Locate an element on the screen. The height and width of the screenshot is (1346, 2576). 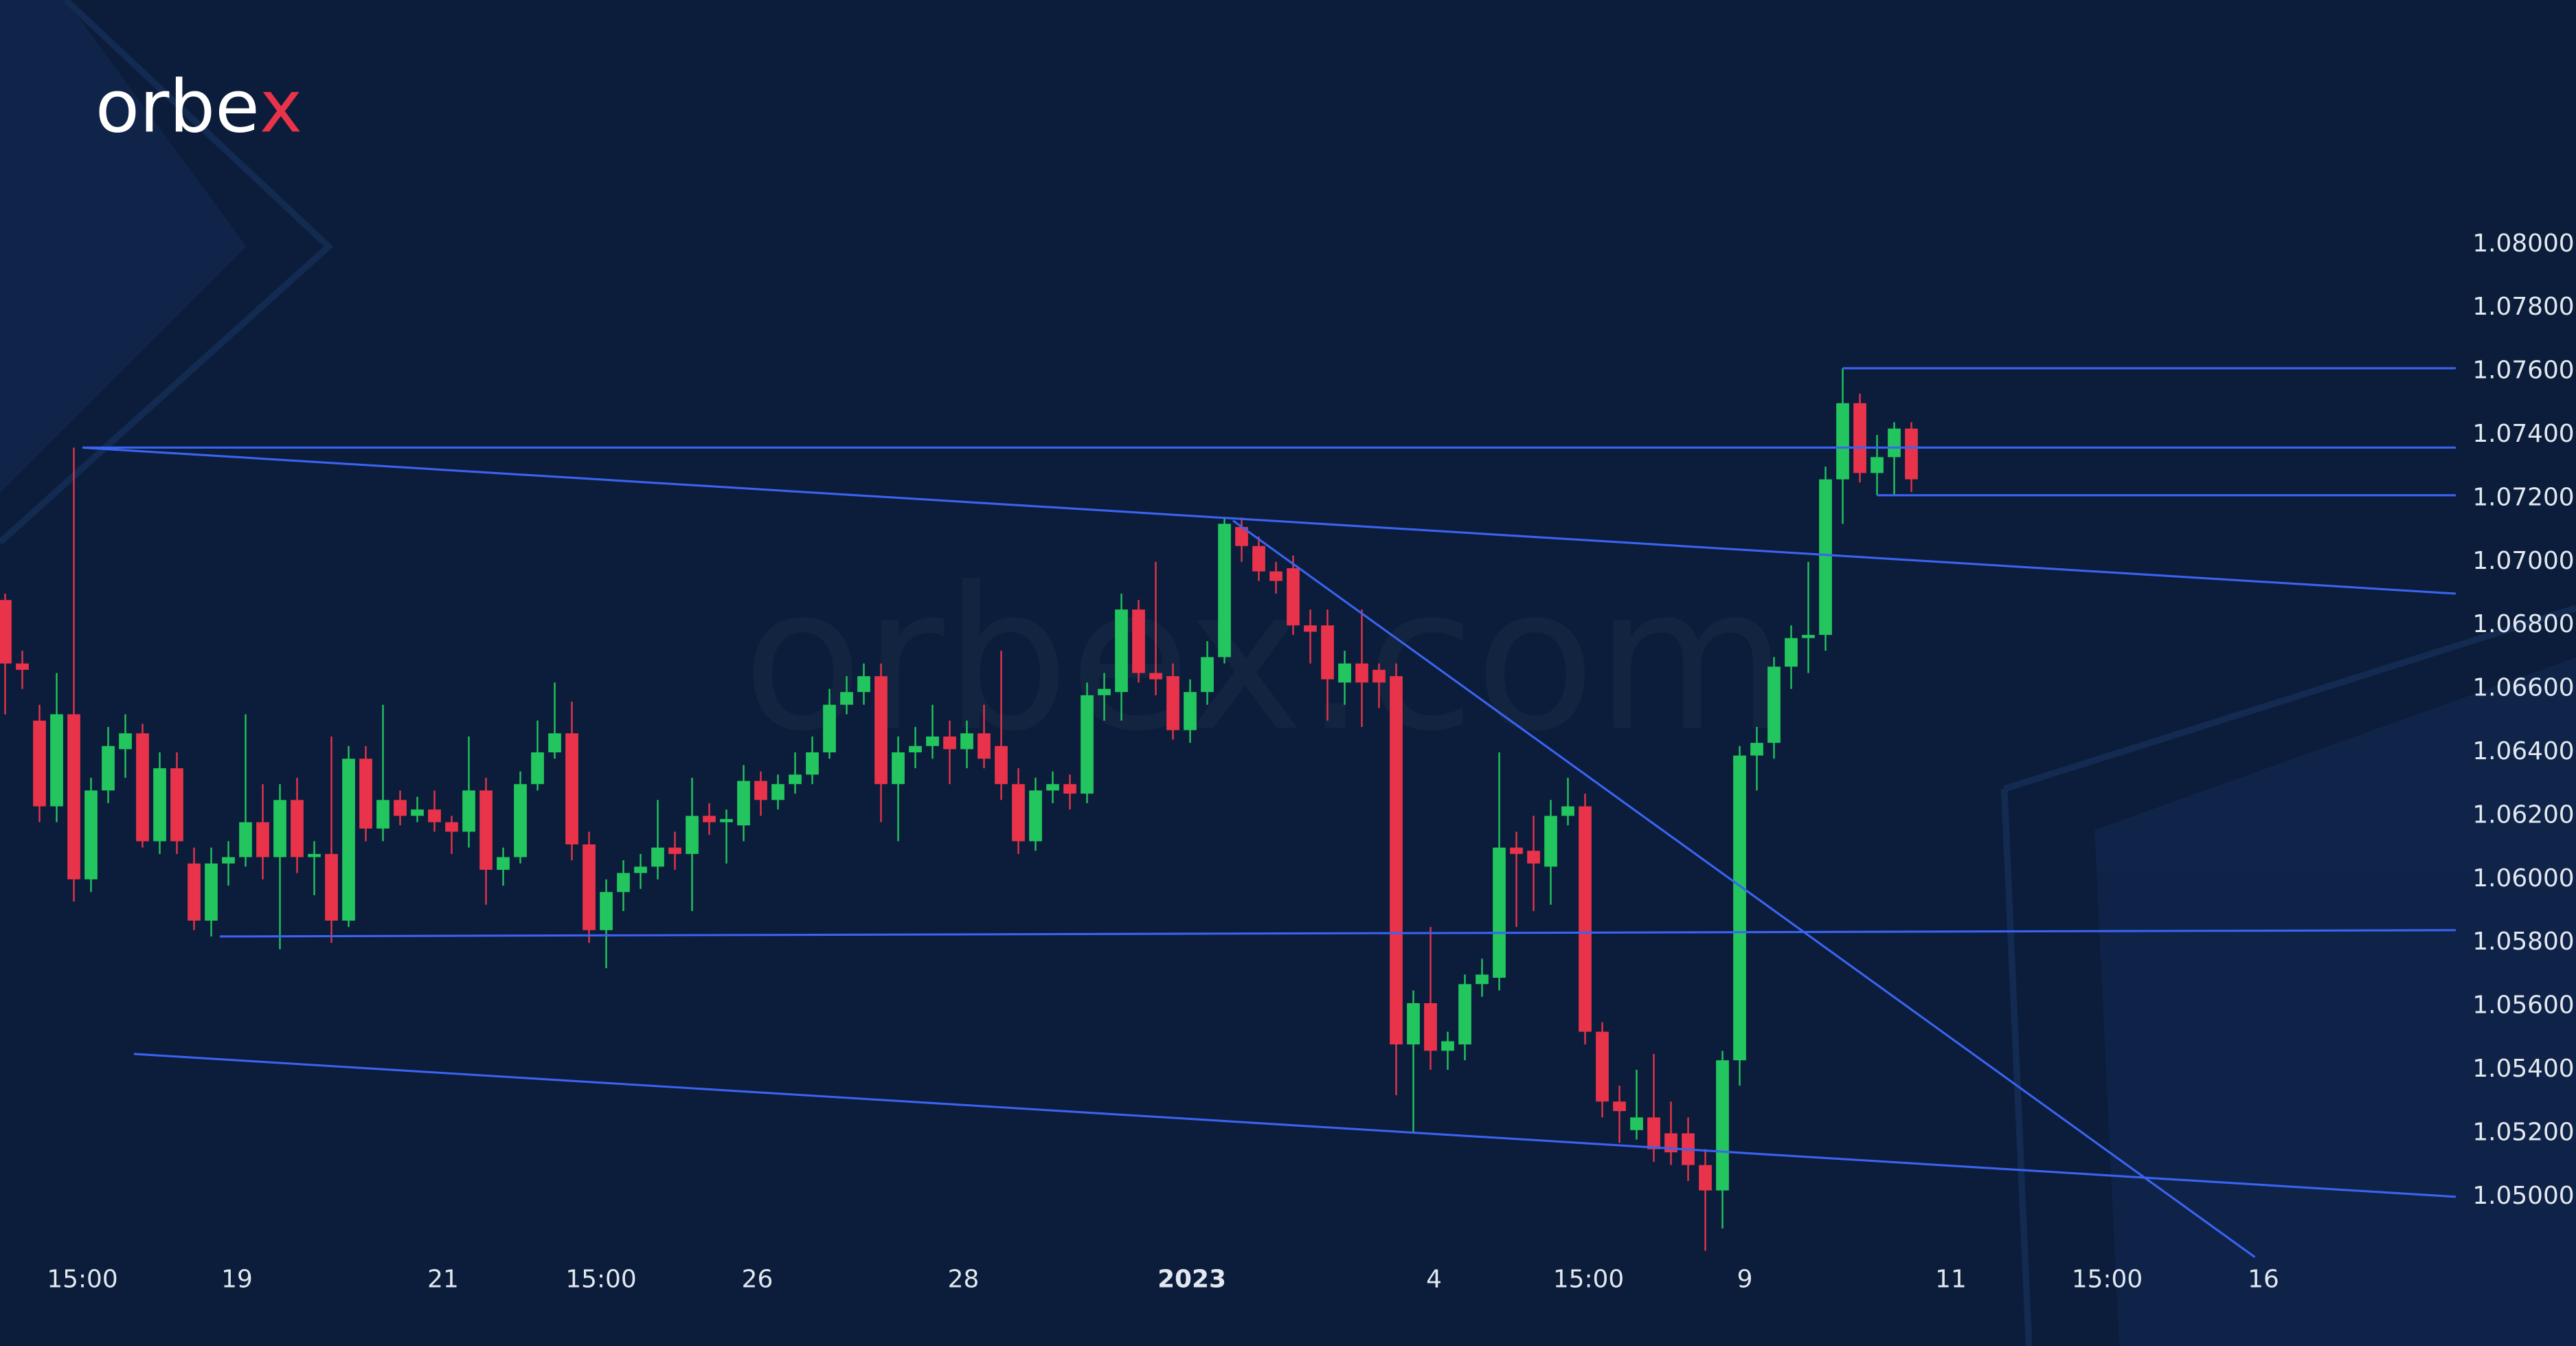
y-tick-label: 1.06000 is located at coordinates (2523, 878).